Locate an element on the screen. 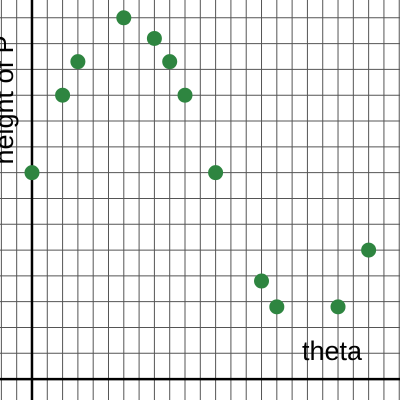 The image size is (400, 400). y-axis-label: height of P is located at coordinates (9, 99).